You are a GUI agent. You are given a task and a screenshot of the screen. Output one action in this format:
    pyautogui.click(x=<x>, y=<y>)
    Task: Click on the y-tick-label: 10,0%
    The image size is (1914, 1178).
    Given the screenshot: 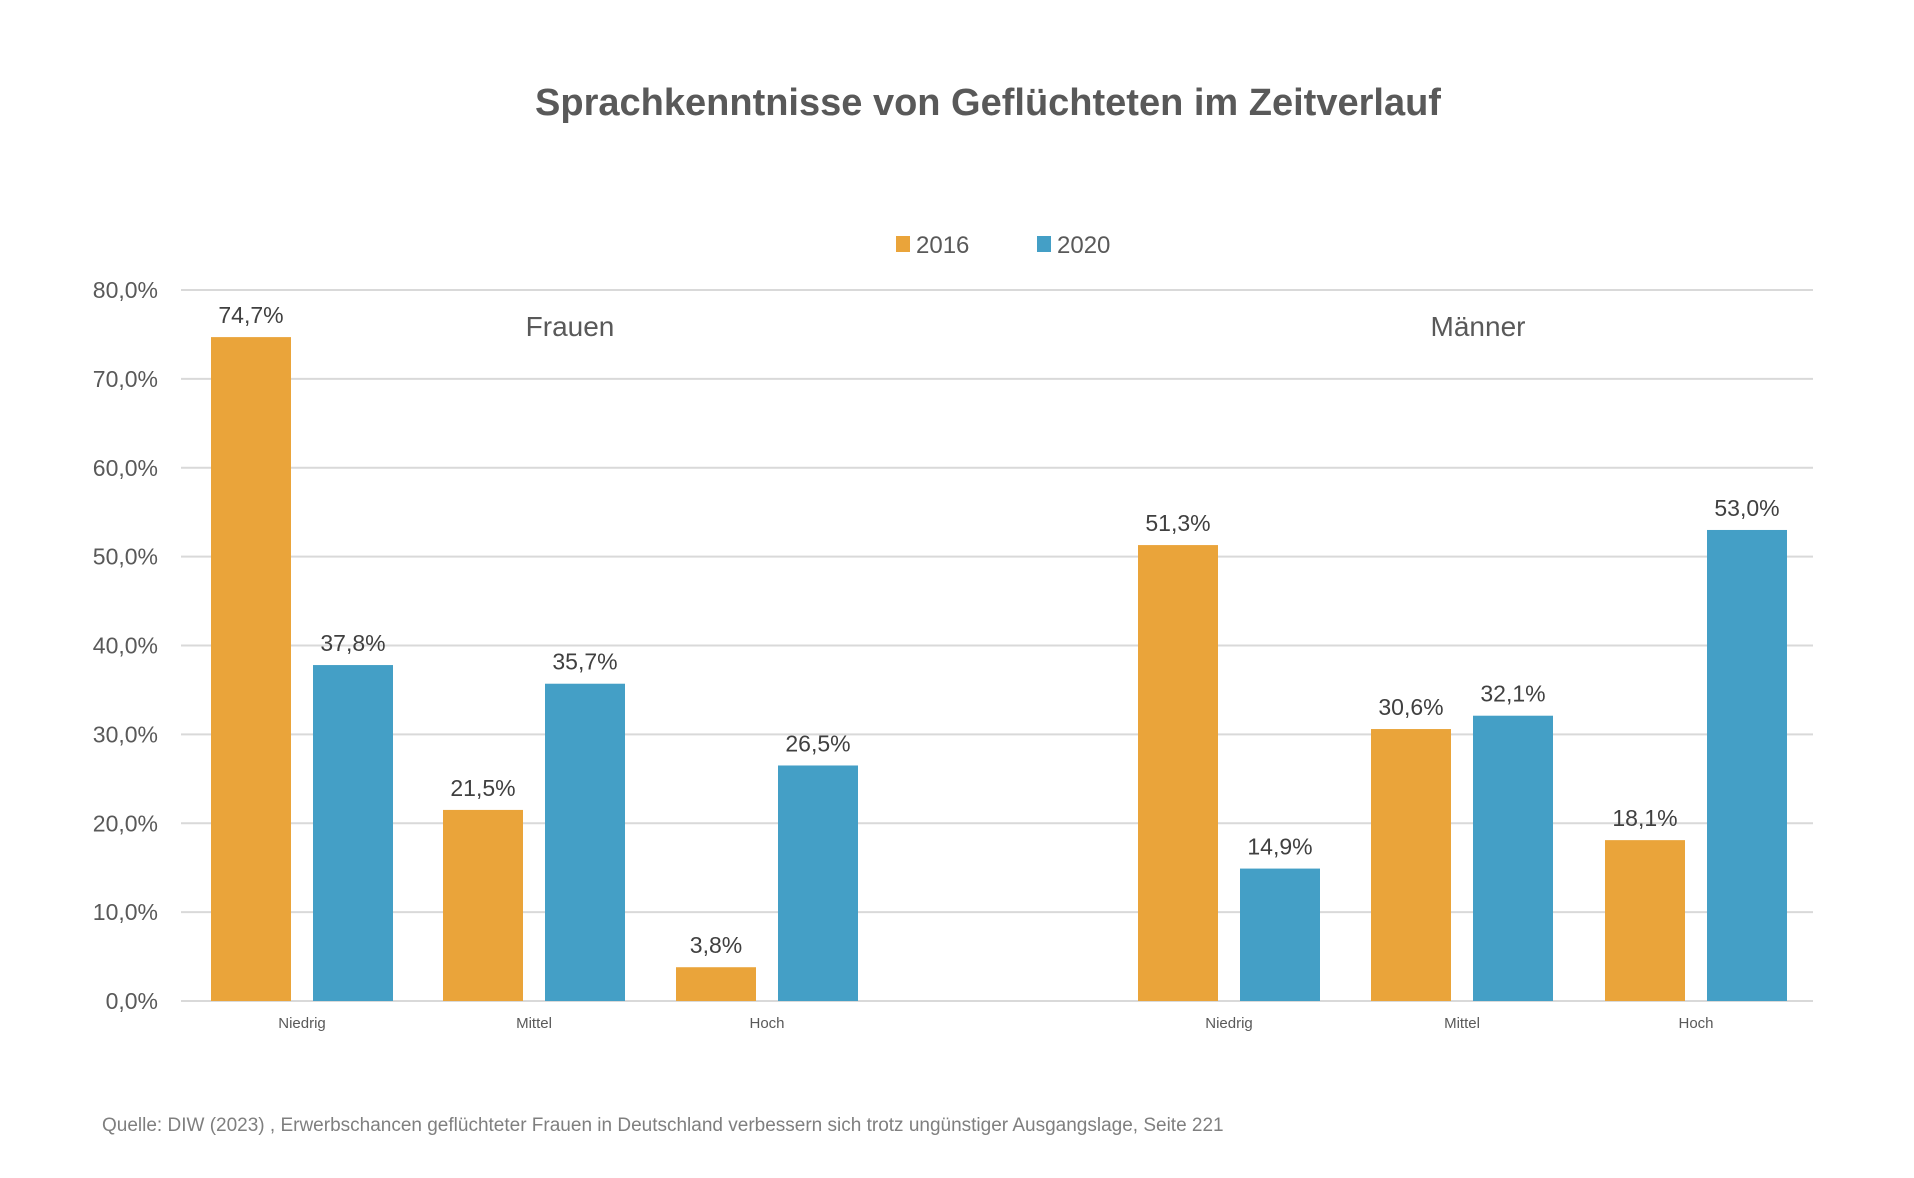 What is the action you would take?
    pyautogui.click(x=125, y=912)
    